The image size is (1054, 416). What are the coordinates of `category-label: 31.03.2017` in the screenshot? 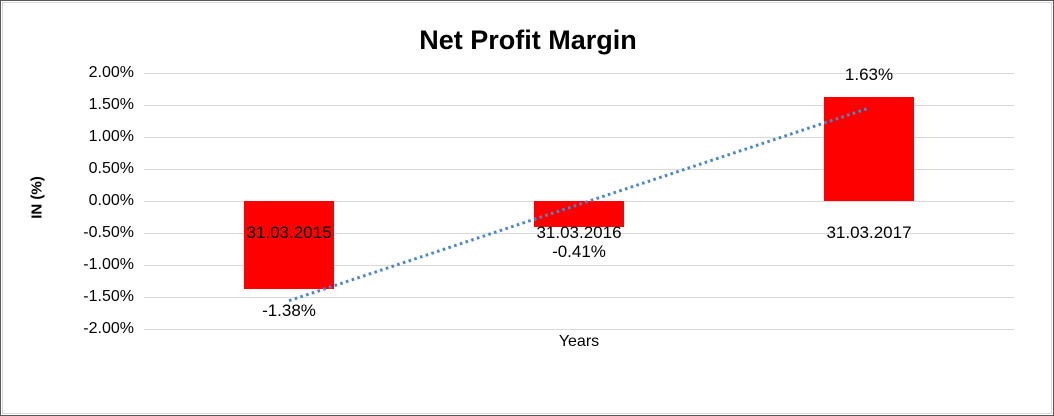 It's located at (869, 232).